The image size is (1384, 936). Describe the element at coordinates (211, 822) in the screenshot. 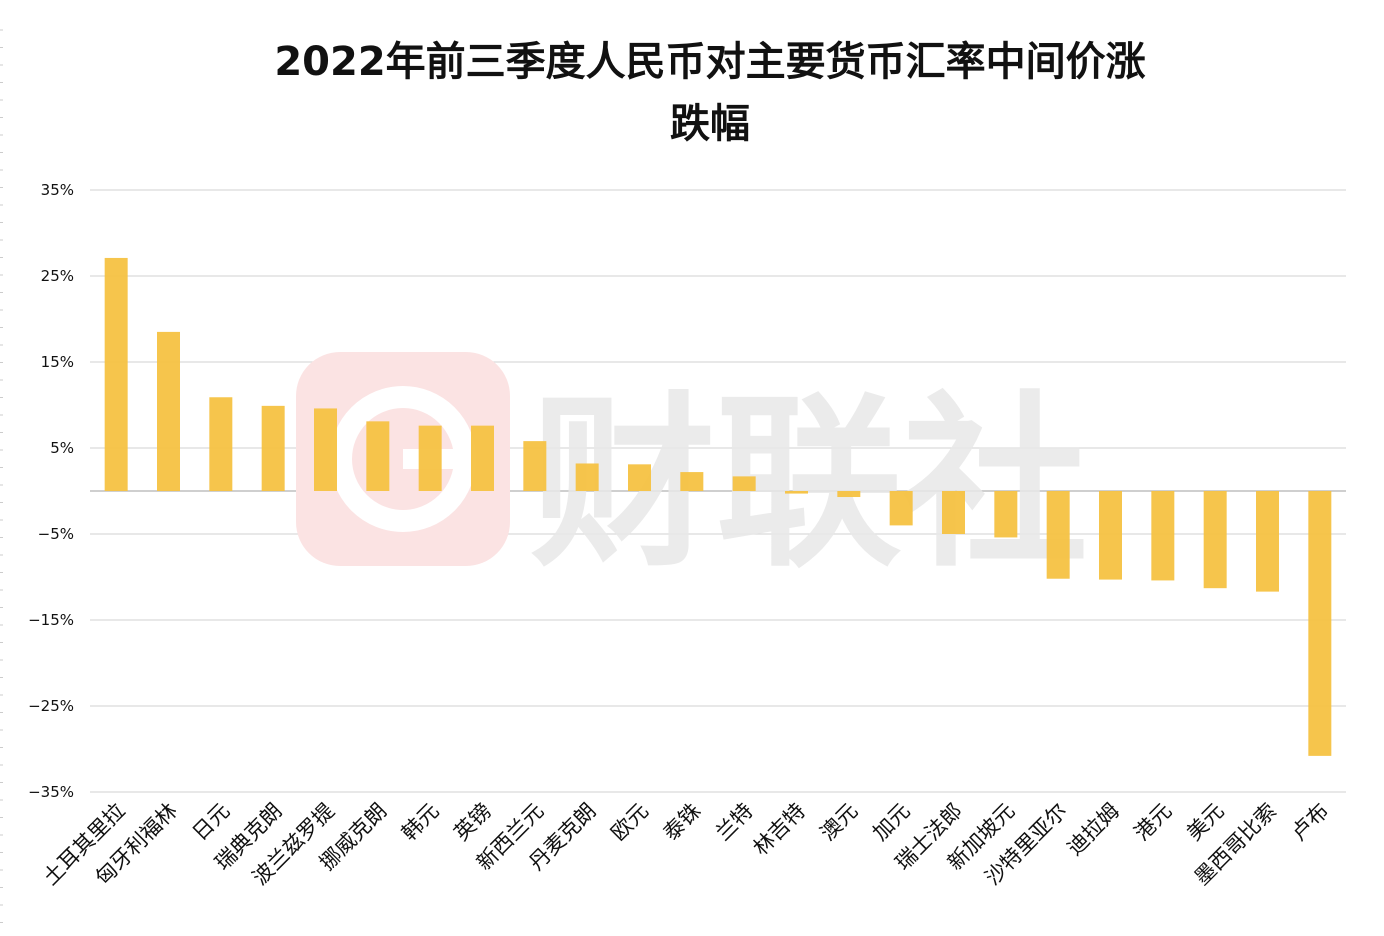

I see `x-category-label: 日元` at that location.